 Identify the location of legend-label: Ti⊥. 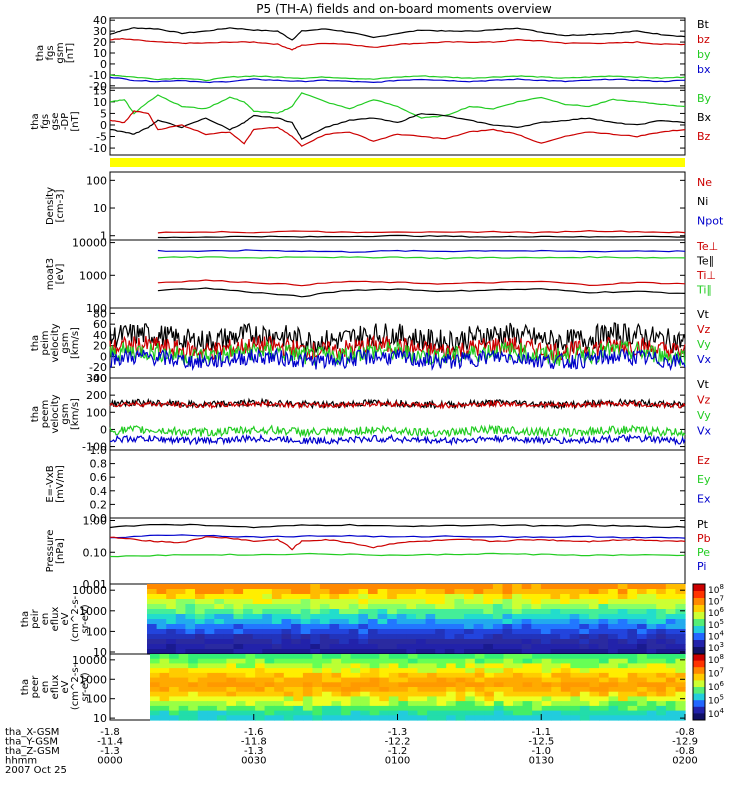
(706, 275).